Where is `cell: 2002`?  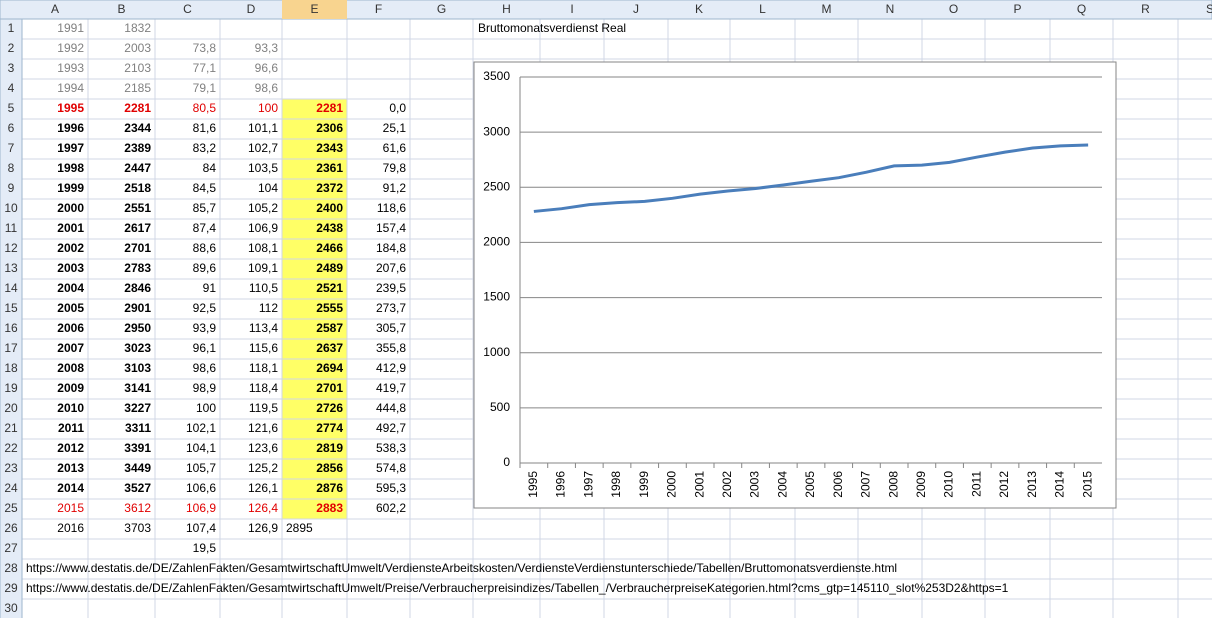
cell: 2002 is located at coordinates (70, 248).